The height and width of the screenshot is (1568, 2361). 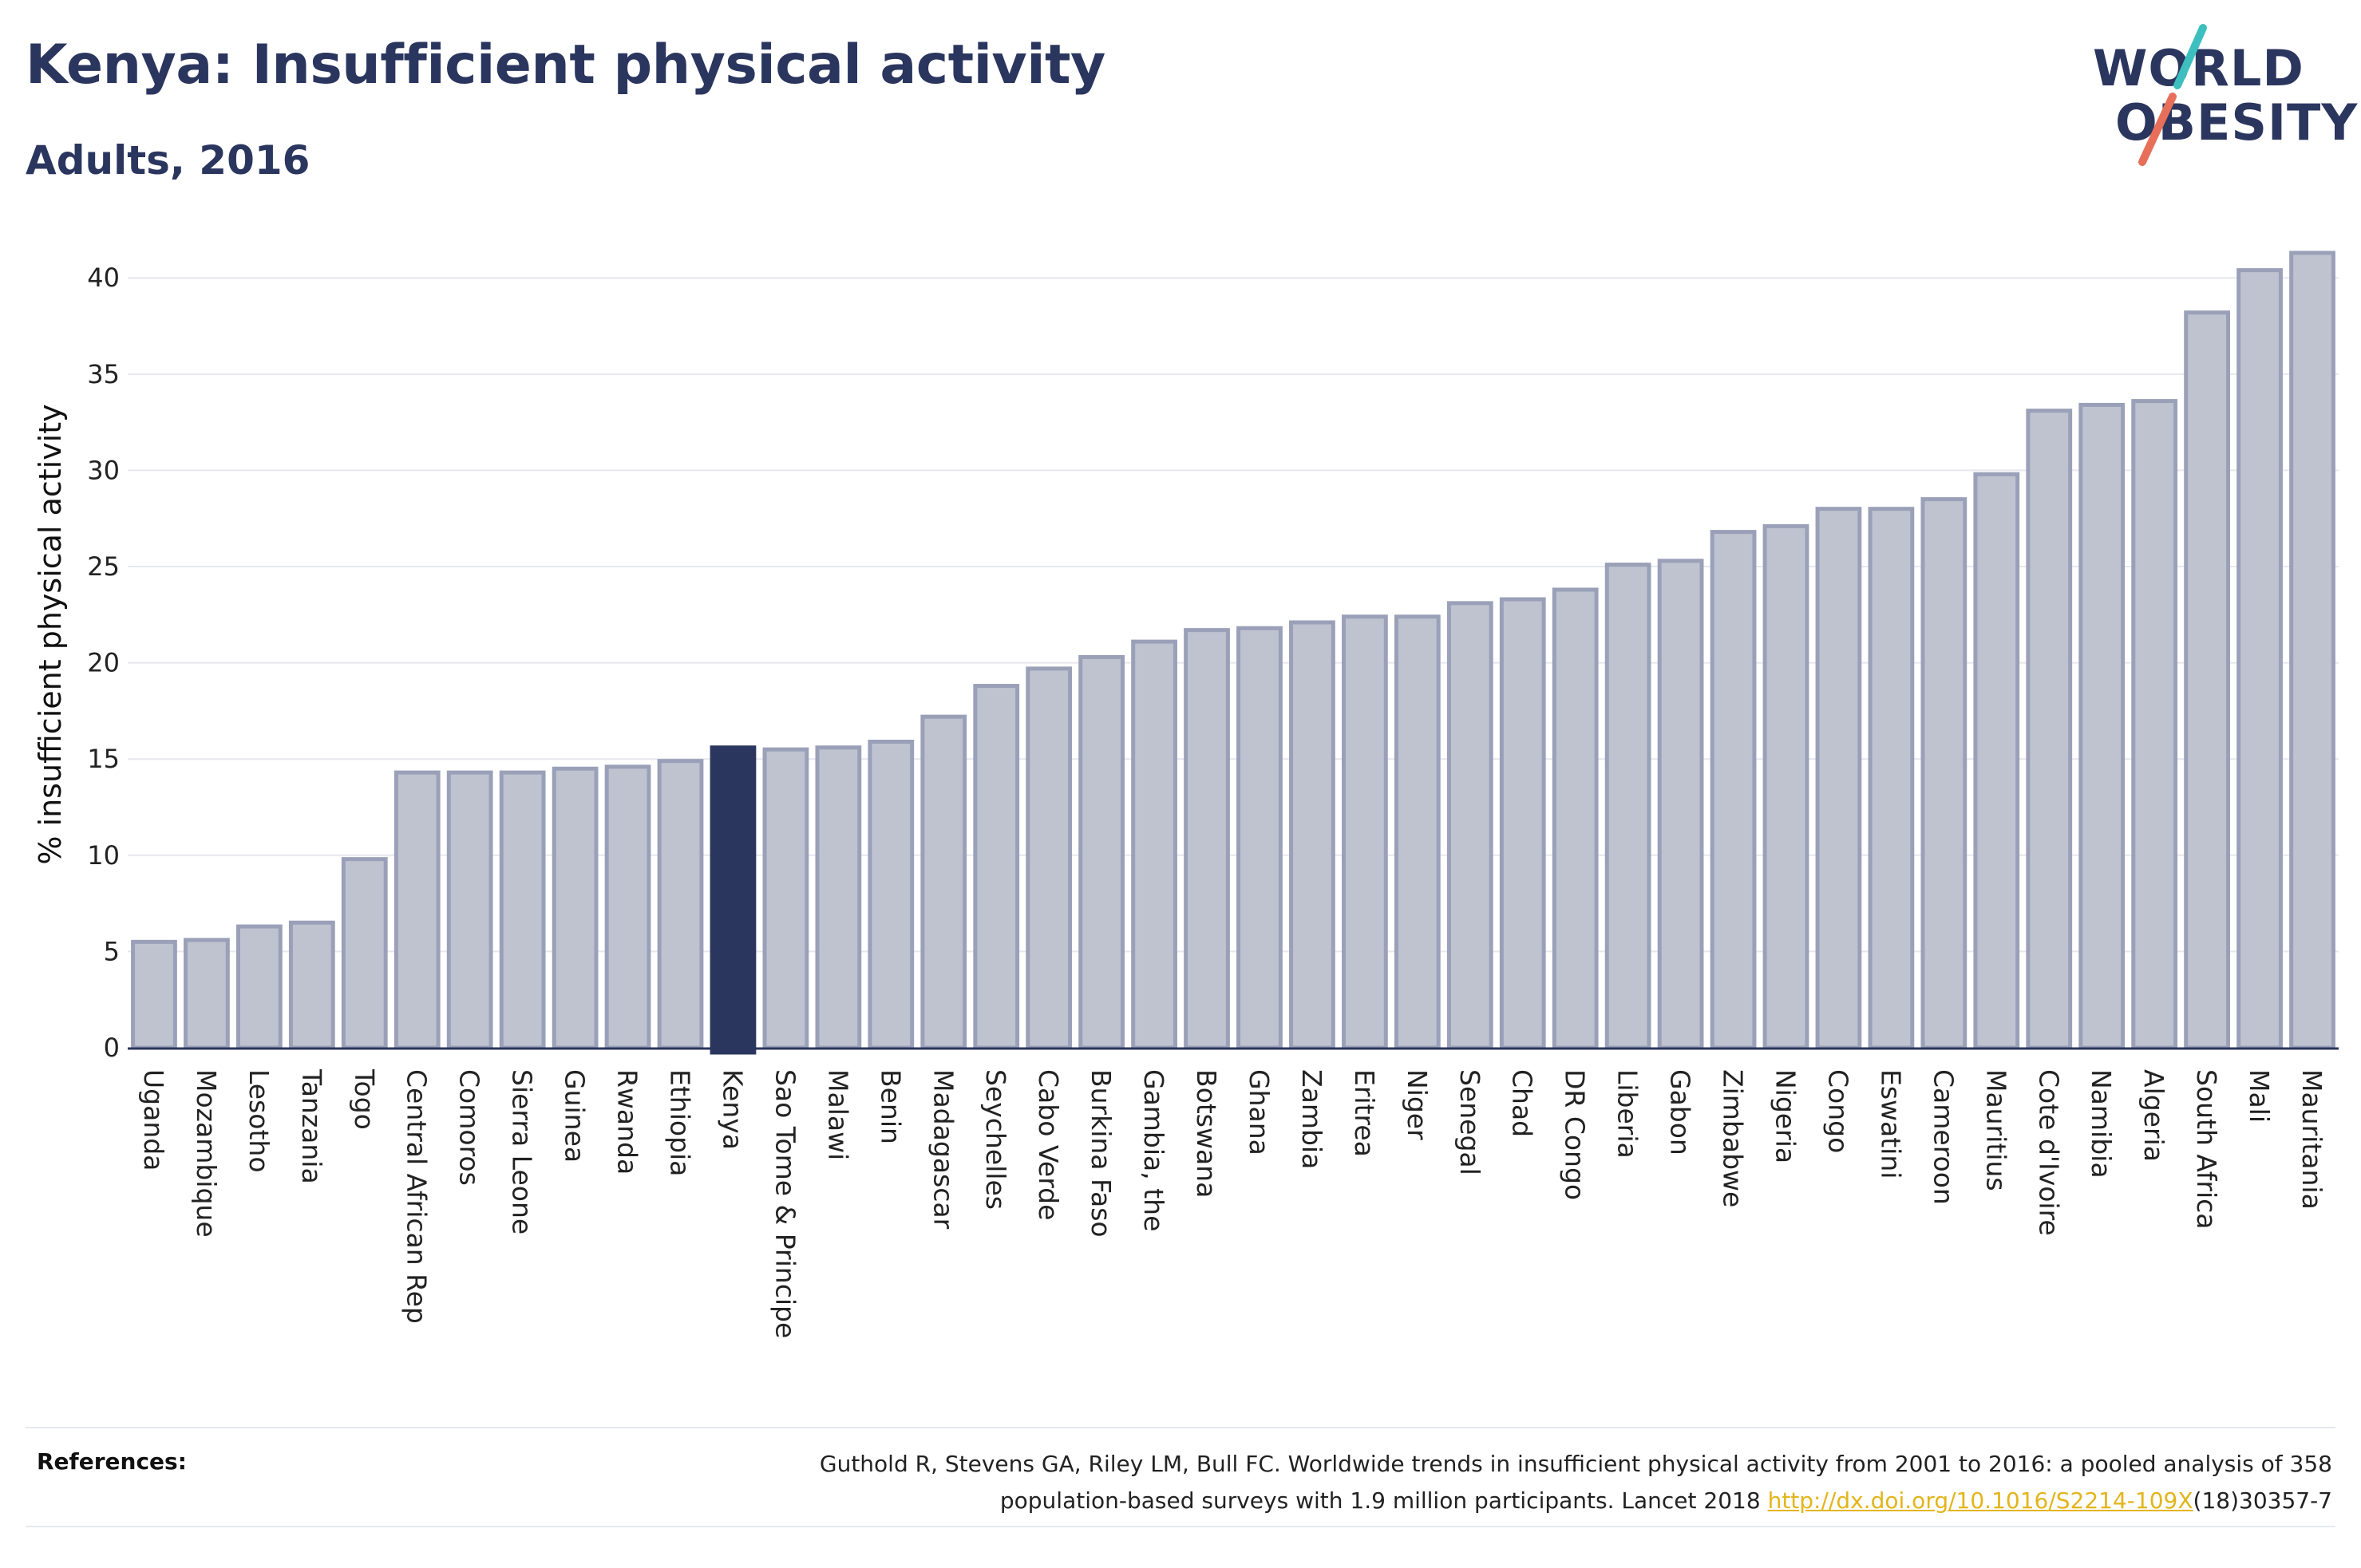 I want to click on x-category-label: Kenya, so click(x=732, y=1109).